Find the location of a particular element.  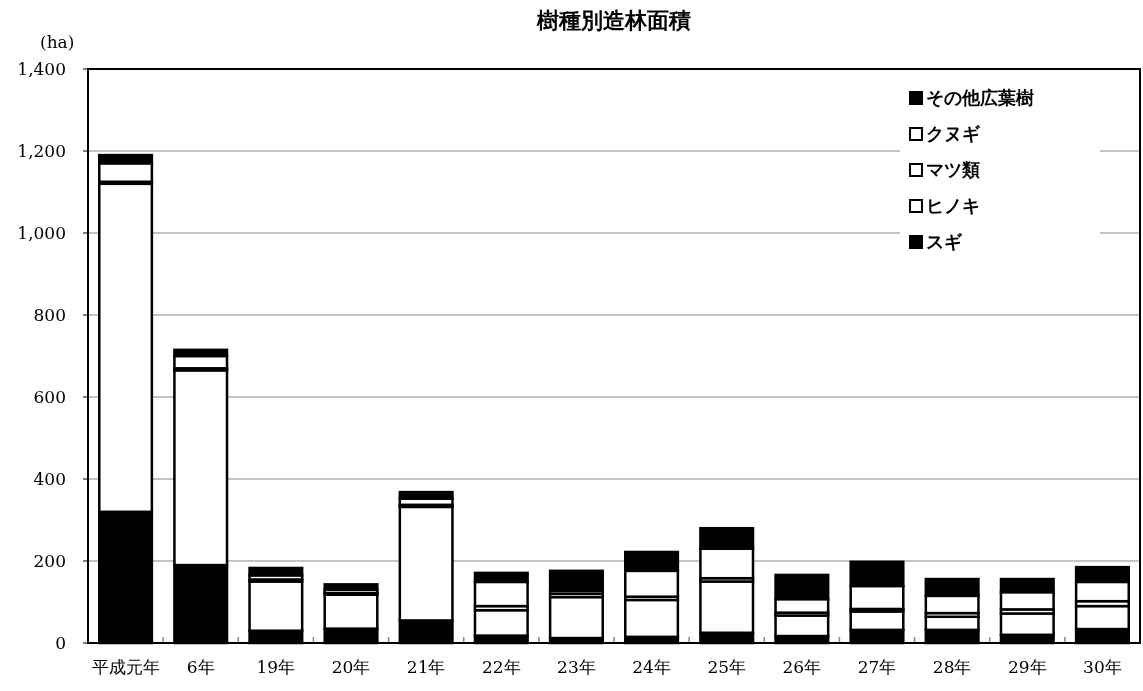

x-tick-label: 6年 is located at coordinates (200, 667).